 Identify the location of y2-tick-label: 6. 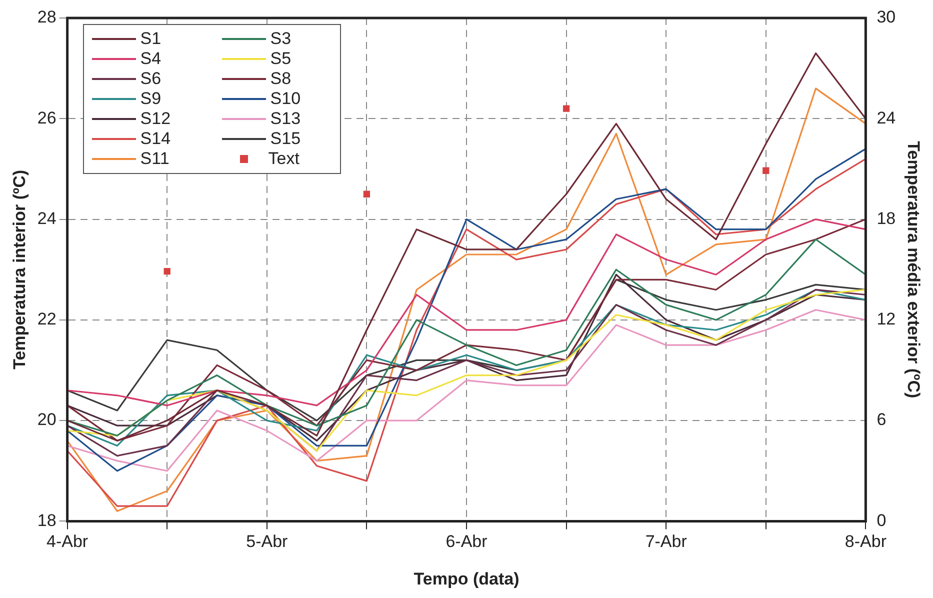
(881, 420).